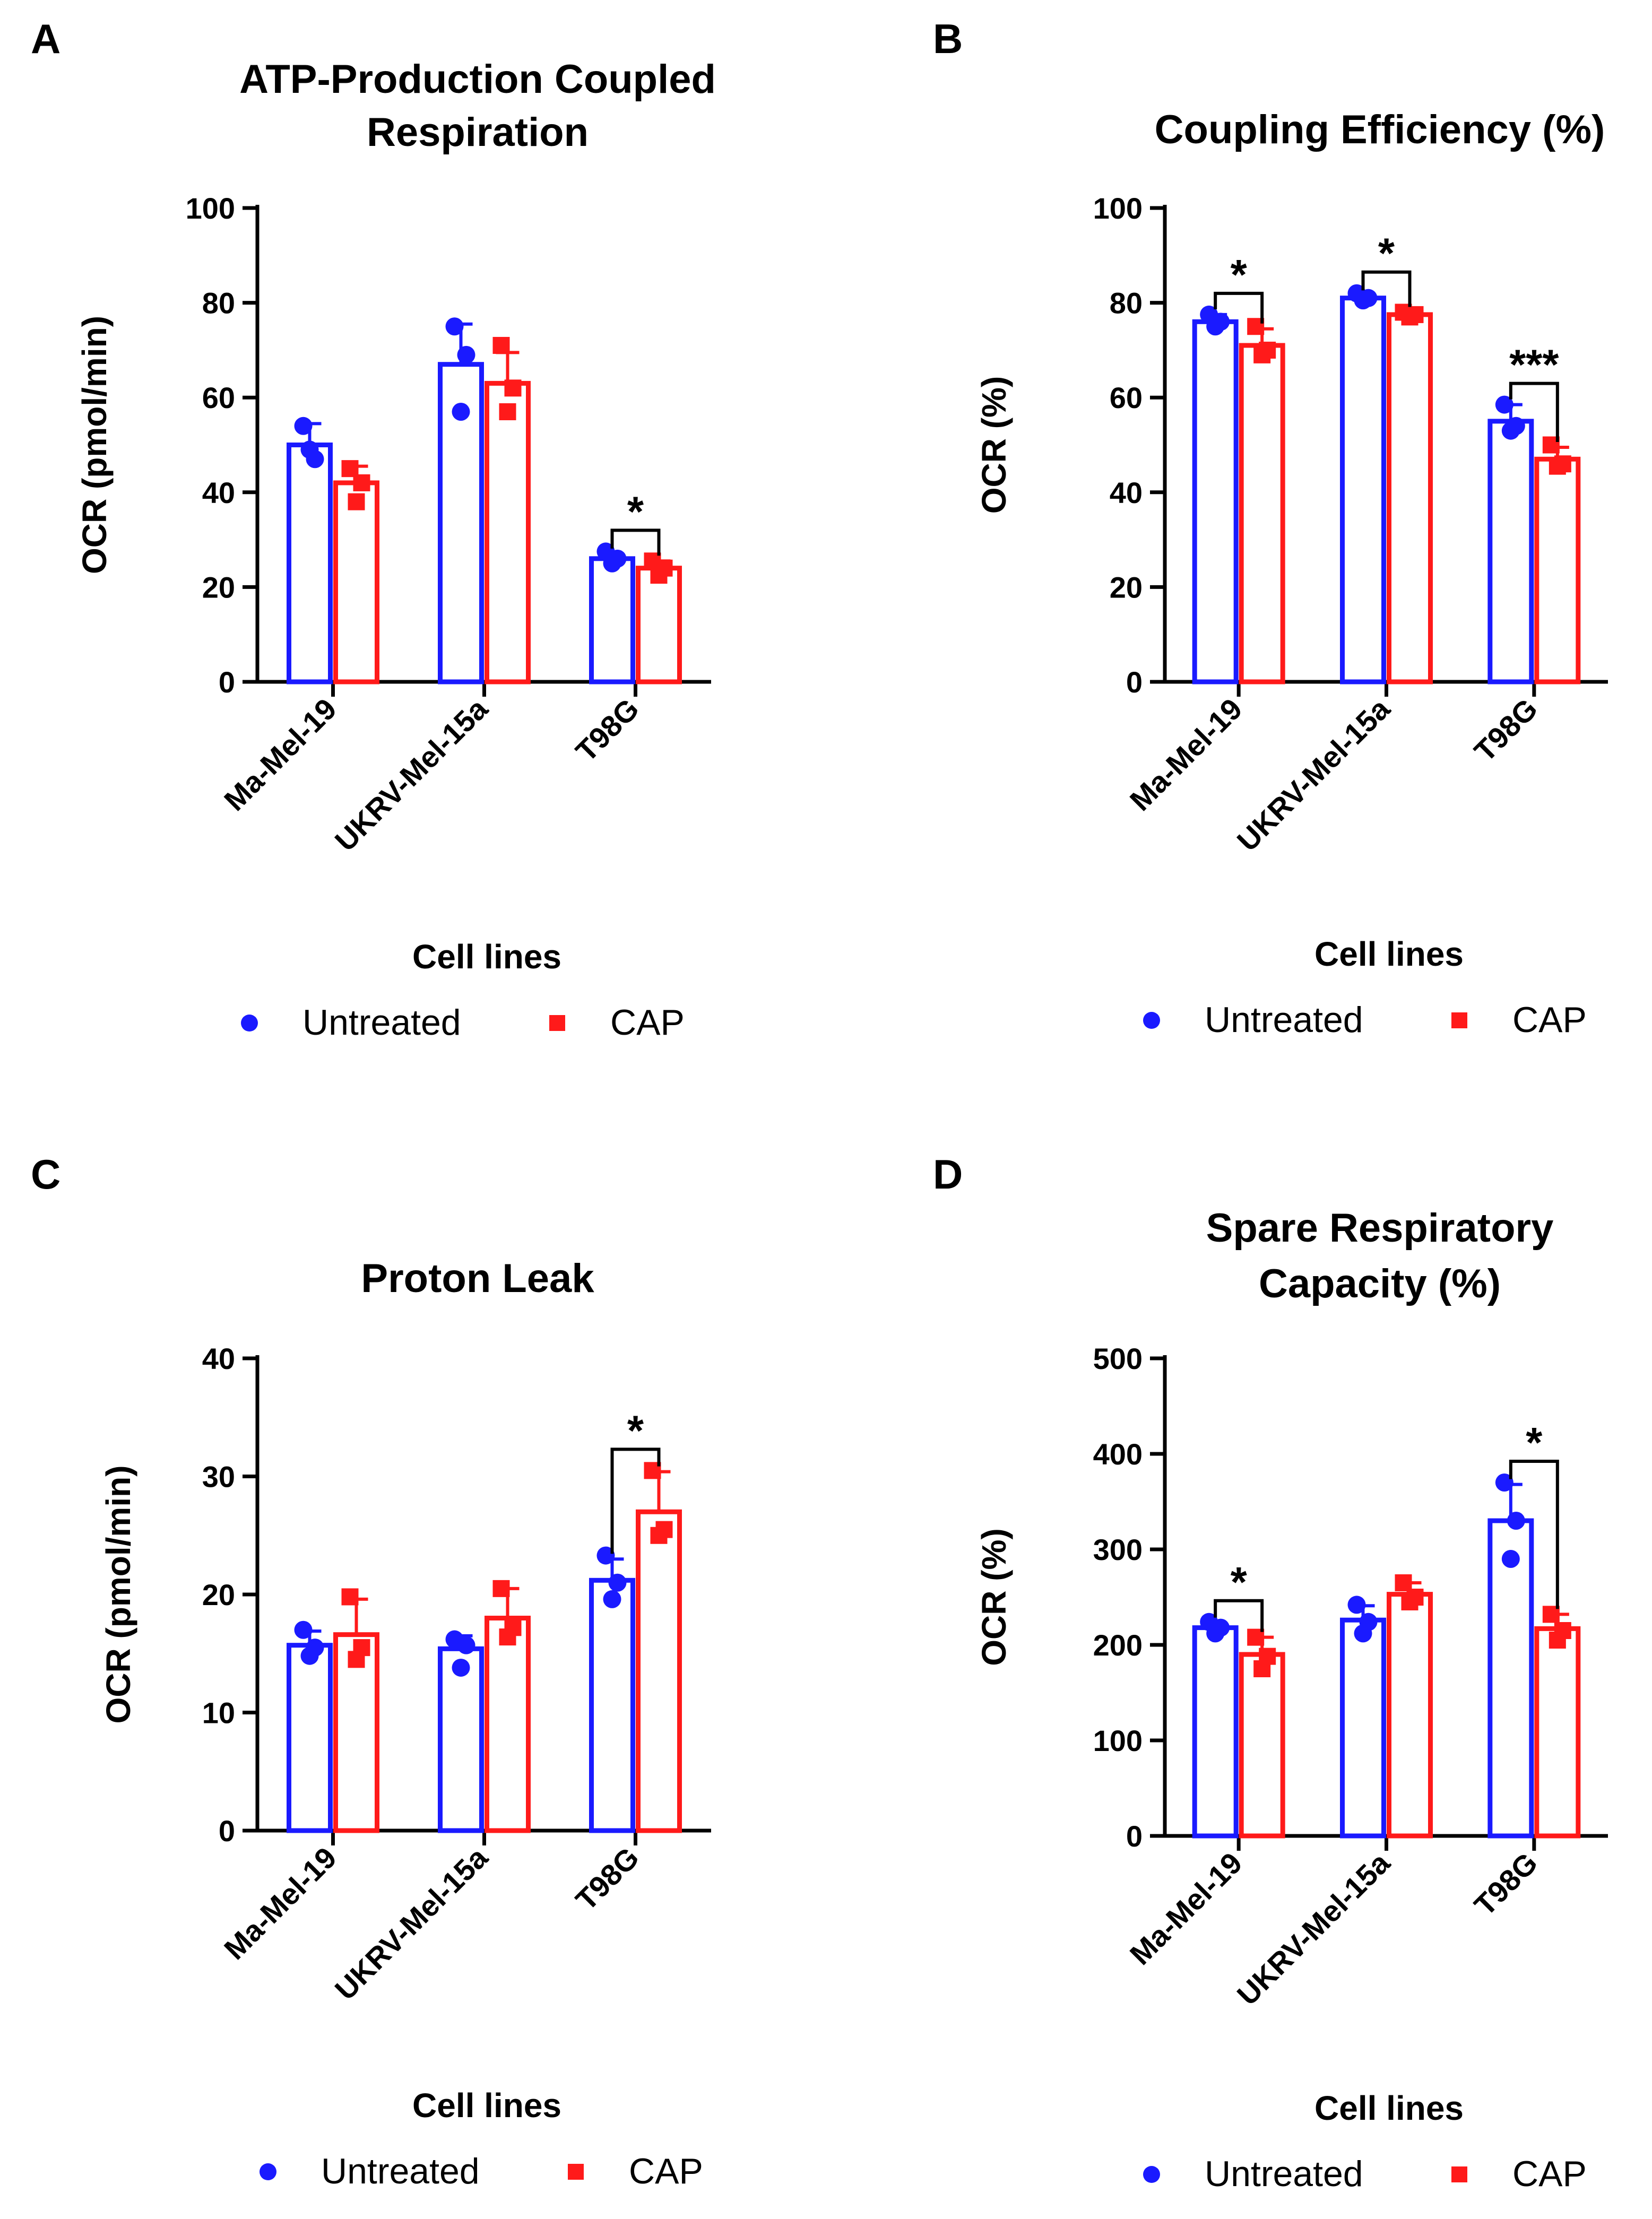 This screenshot has height=2219, width=1652. Describe the element at coordinates (477, 1278) in the screenshot. I see `chart-title: Proton Leak` at that location.